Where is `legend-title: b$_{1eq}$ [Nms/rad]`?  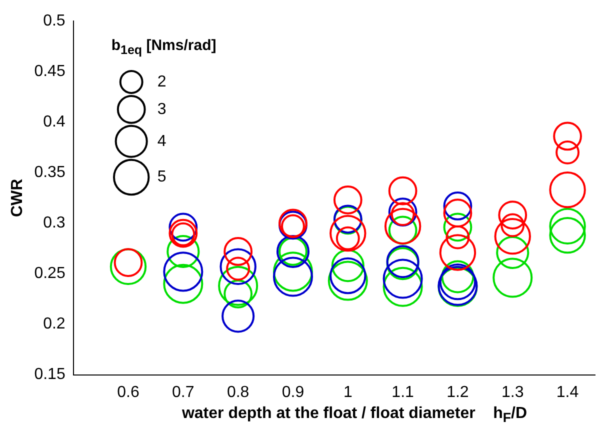
legend-title: b$_{1eq}$ [Nms/rad] is located at coordinates (163, 47).